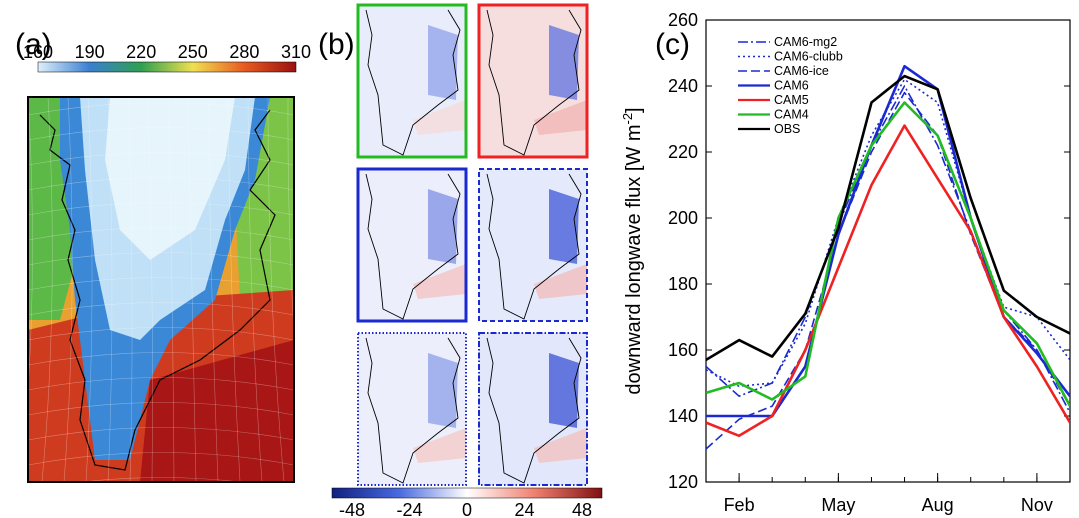  Describe the element at coordinates (167, 67) in the screenshot. I see `colorbar-a-bar` at that location.